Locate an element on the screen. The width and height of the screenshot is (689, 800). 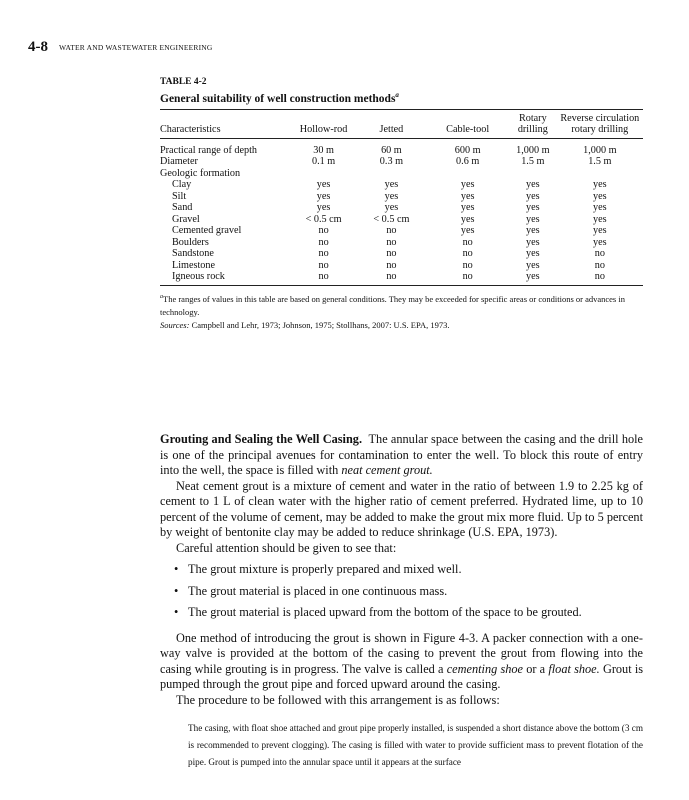
table-row: Igneous rock no no no yes no is located at coordinates (401, 278).